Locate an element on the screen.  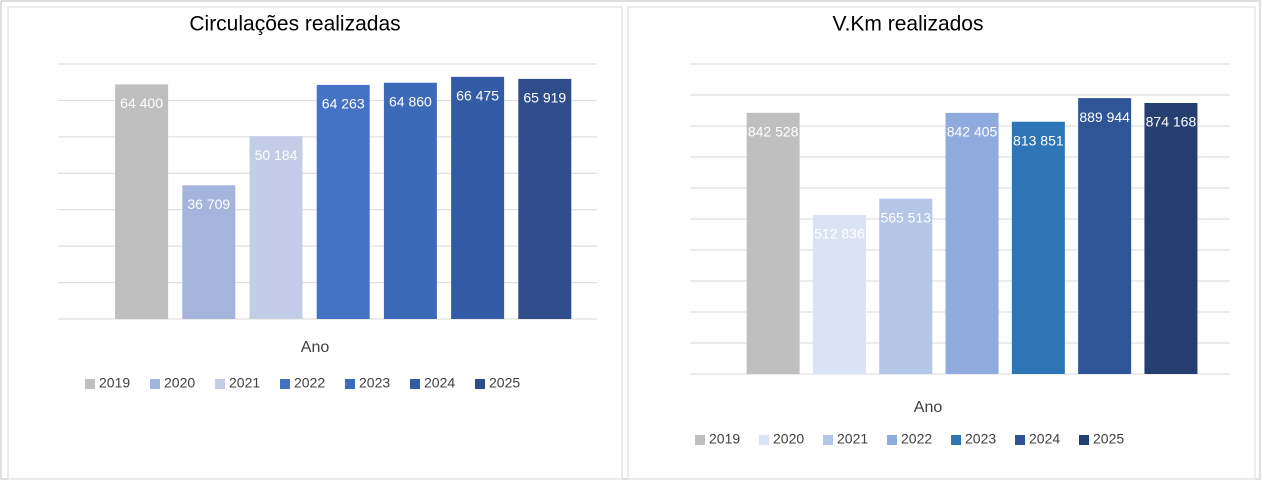
chart-title: V.Km realizados is located at coordinates (908, 24).